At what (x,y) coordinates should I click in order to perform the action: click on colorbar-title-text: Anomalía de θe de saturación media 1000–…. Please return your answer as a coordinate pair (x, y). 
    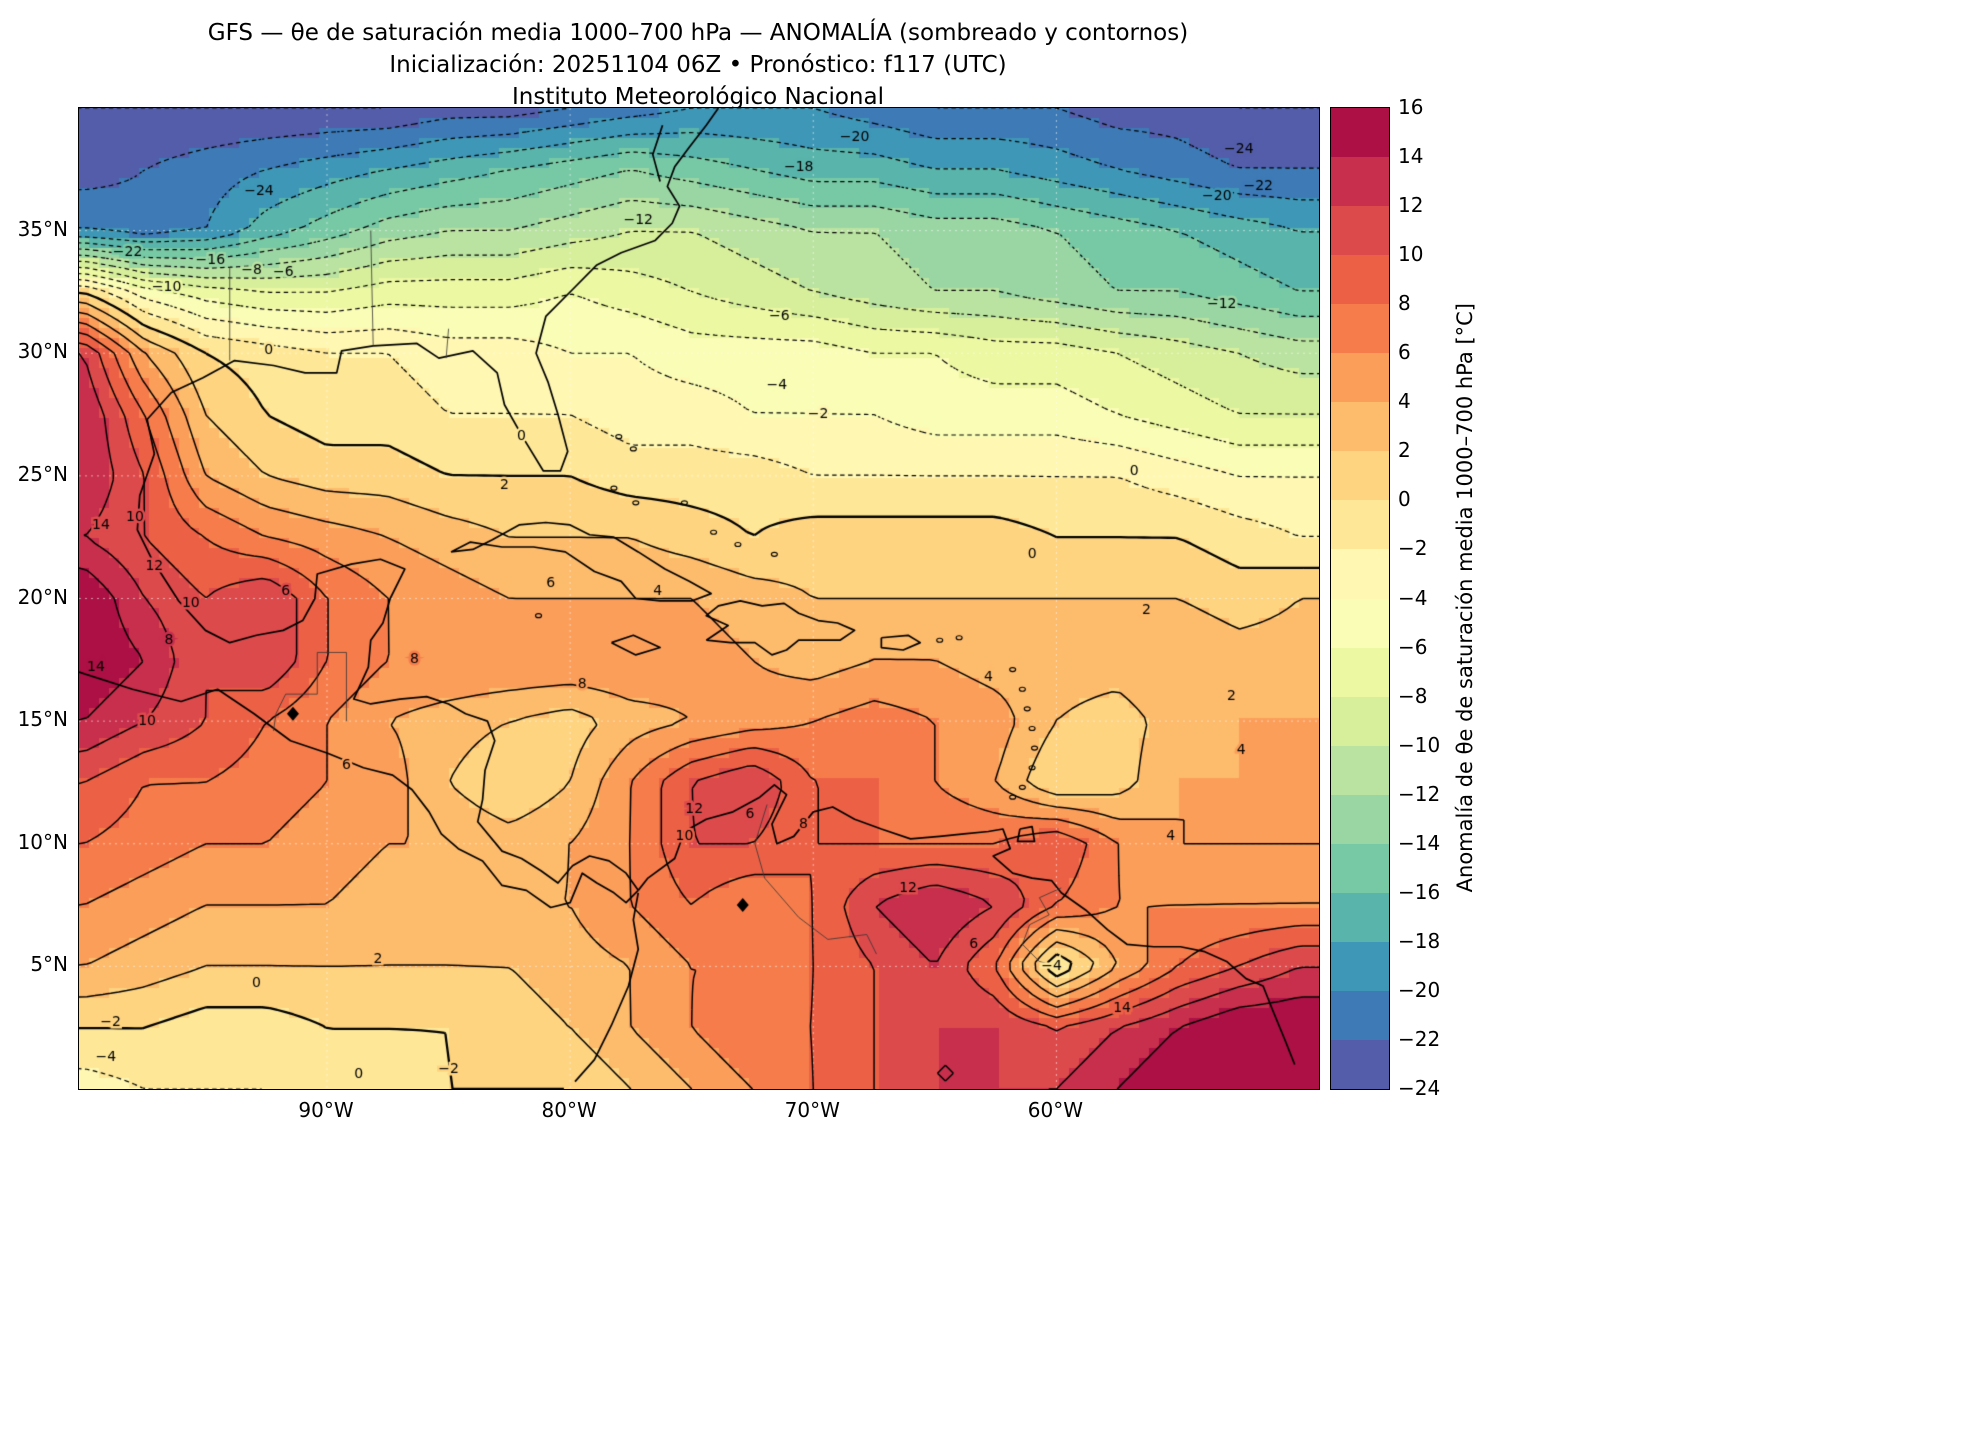
    Looking at the image, I should click on (1465, 597).